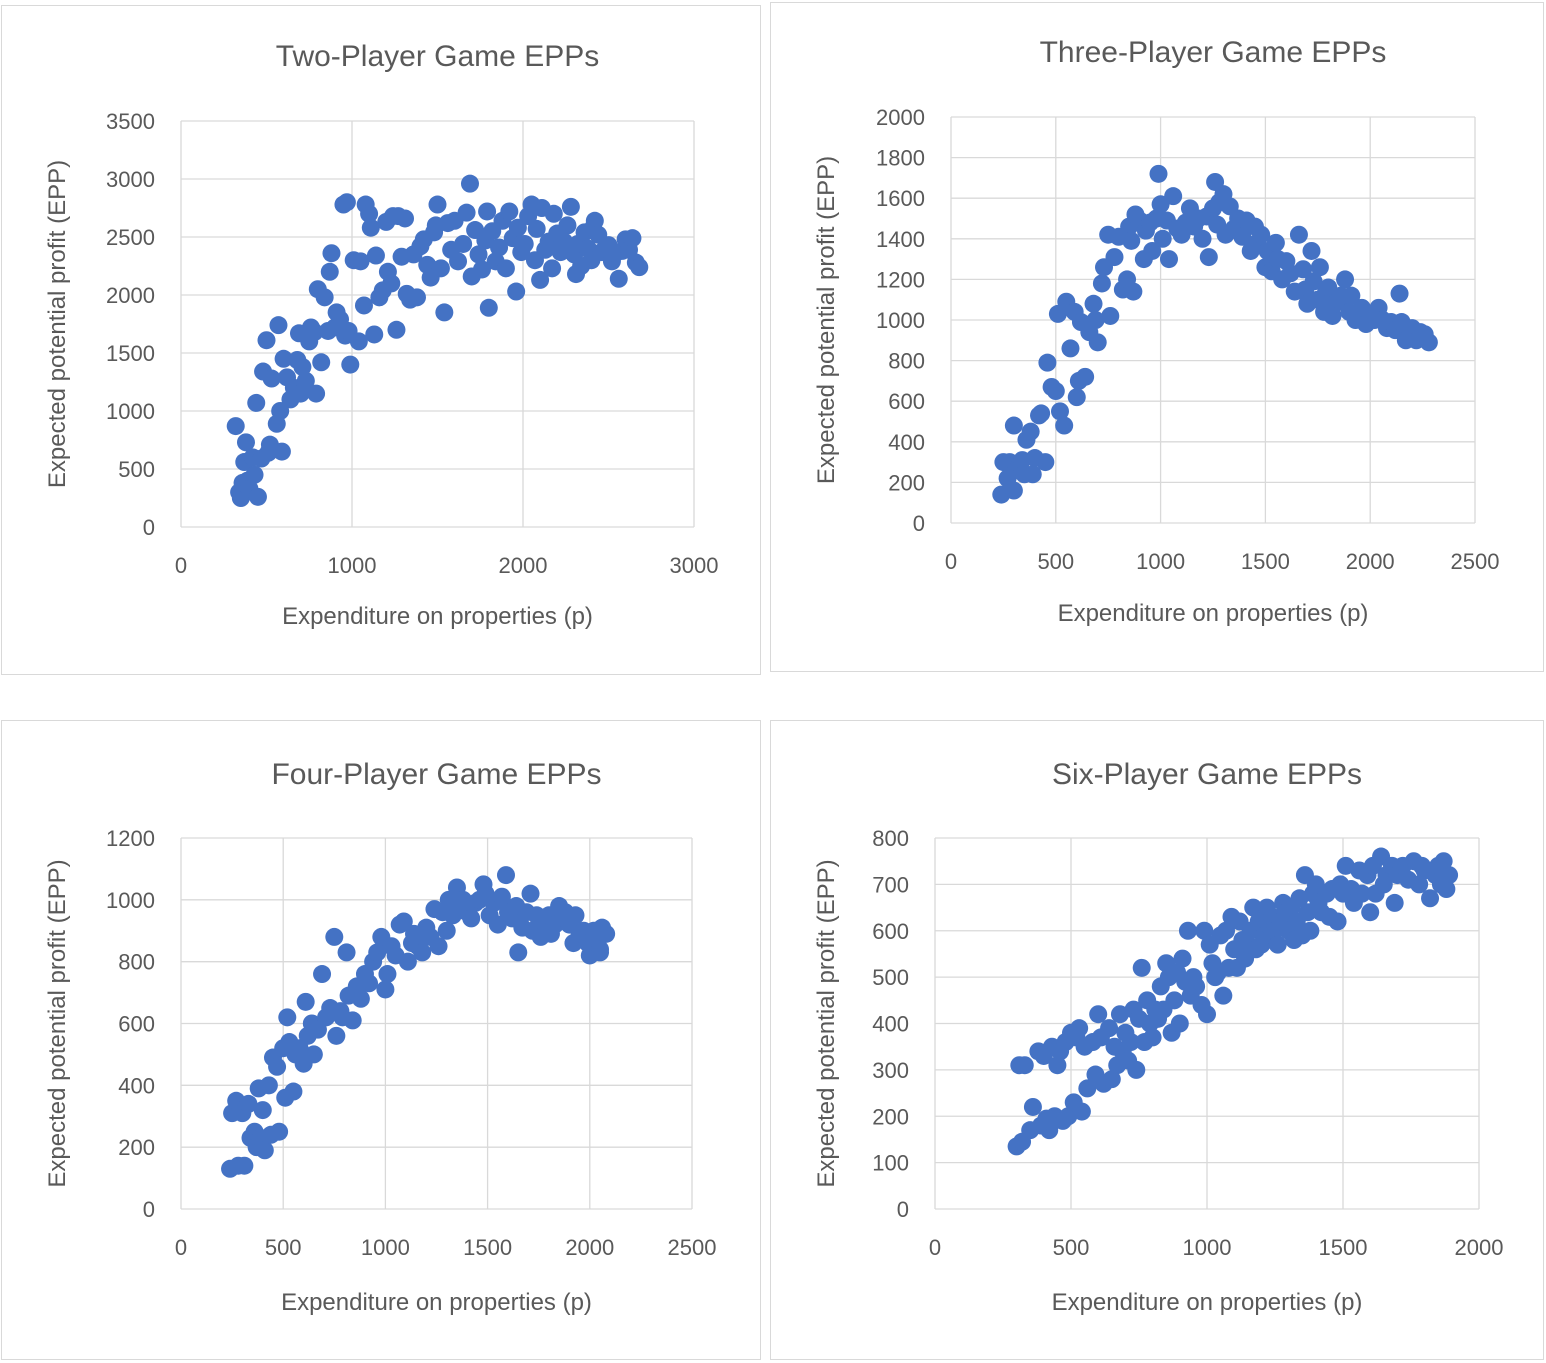 This screenshot has width=1546, height=1363. I want to click on x-tick-label: 2500, so click(1475, 561).